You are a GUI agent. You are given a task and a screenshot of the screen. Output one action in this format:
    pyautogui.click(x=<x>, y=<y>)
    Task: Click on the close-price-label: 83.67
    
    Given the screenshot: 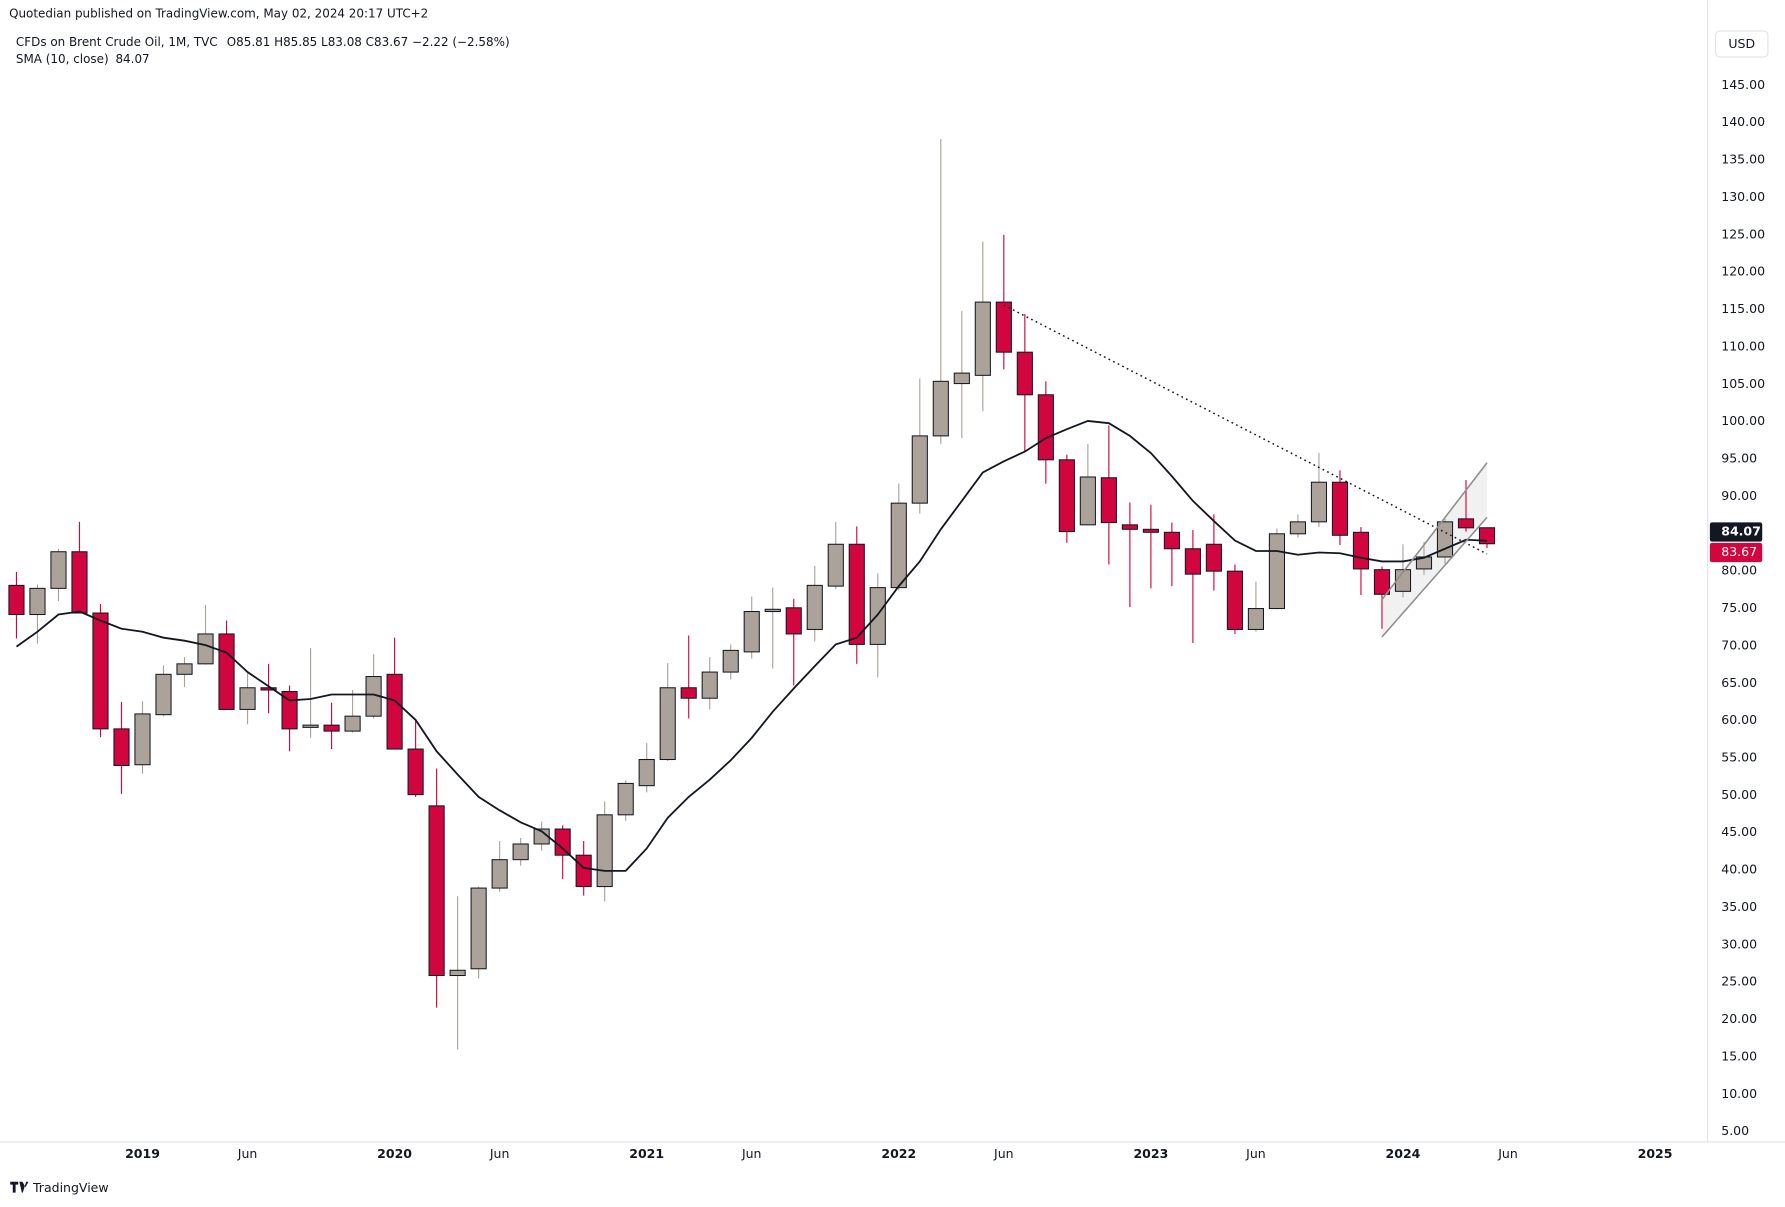 What is the action you would take?
    pyautogui.click(x=1739, y=551)
    